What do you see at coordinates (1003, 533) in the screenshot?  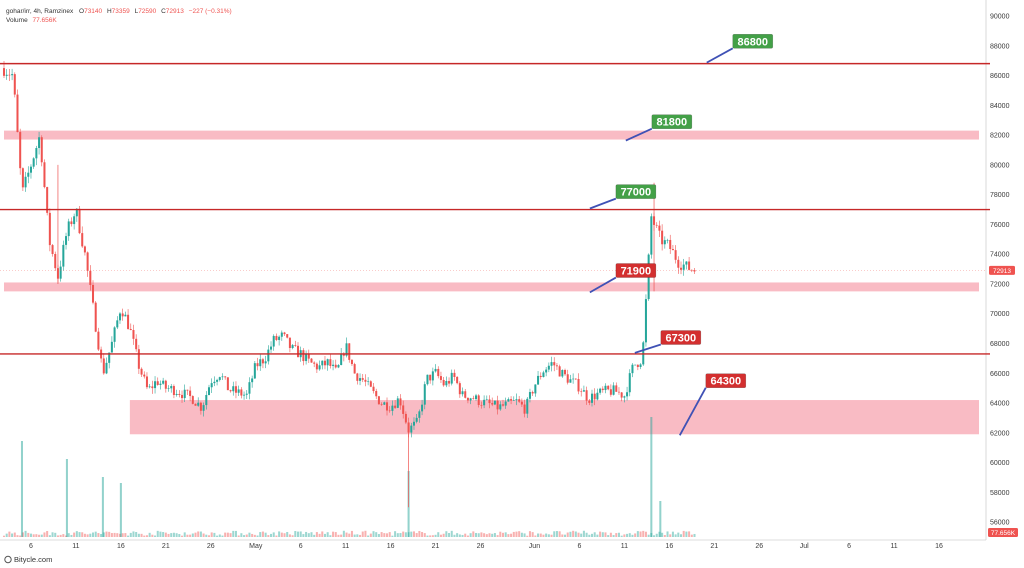 I see `volume-value-label: 77.656K` at bounding box center [1003, 533].